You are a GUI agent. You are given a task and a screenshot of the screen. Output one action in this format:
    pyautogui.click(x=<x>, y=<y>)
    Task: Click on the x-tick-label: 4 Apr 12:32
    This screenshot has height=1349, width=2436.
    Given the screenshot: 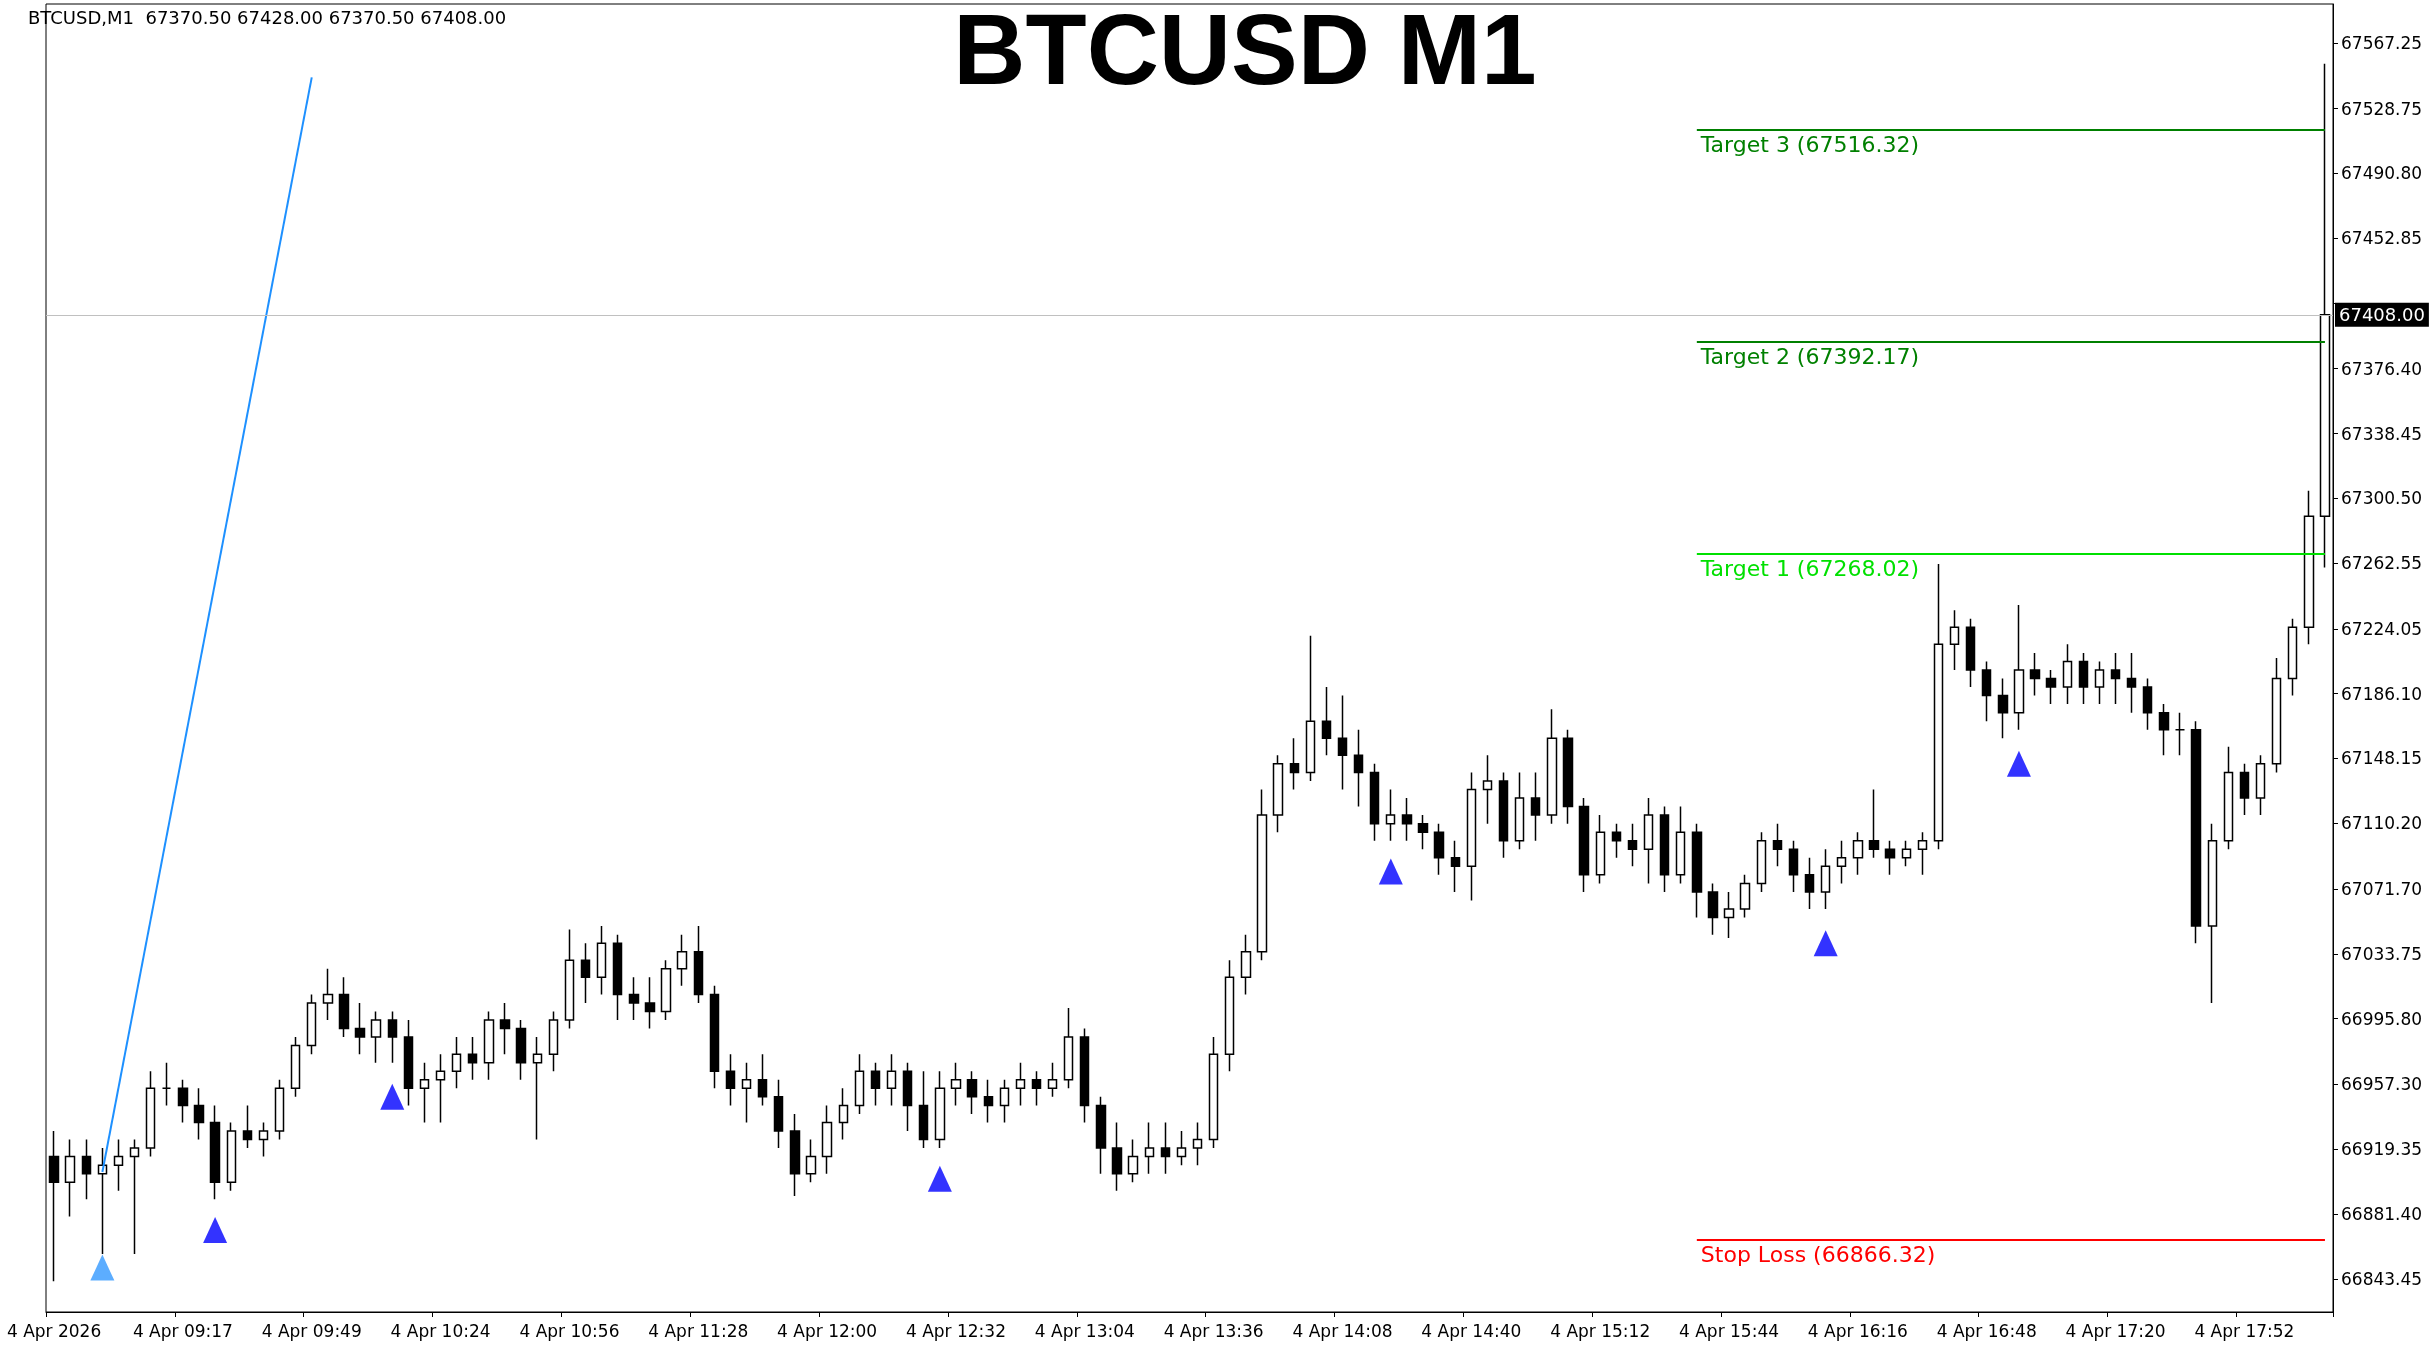 What is the action you would take?
    pyautogui.click(x=955, y=1330)
    